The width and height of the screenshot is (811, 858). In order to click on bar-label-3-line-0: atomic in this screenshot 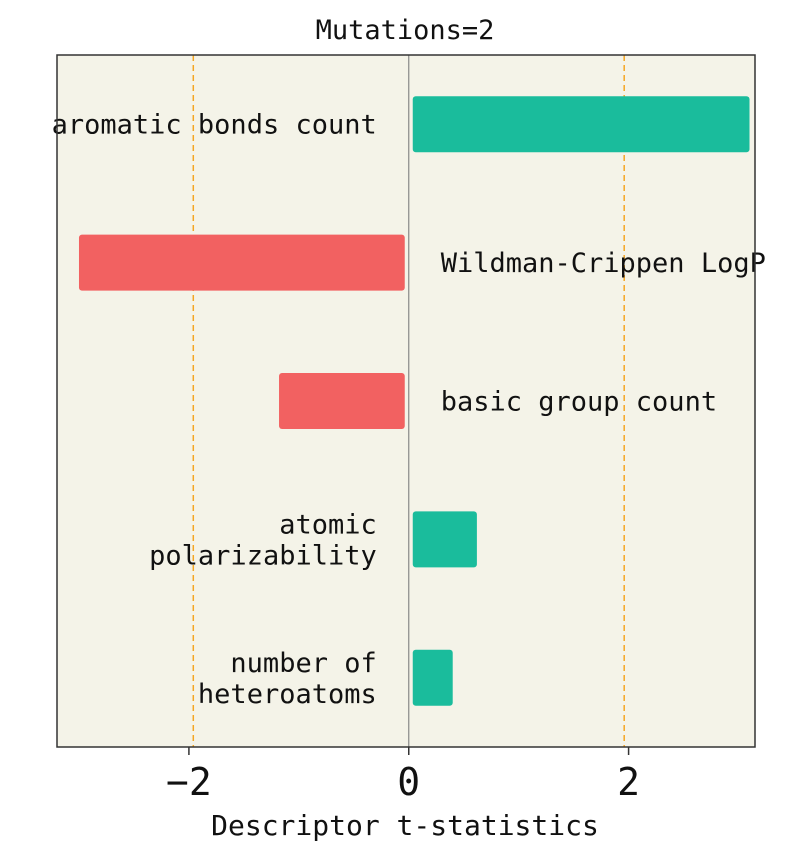, I will do `click(328, 524)`.